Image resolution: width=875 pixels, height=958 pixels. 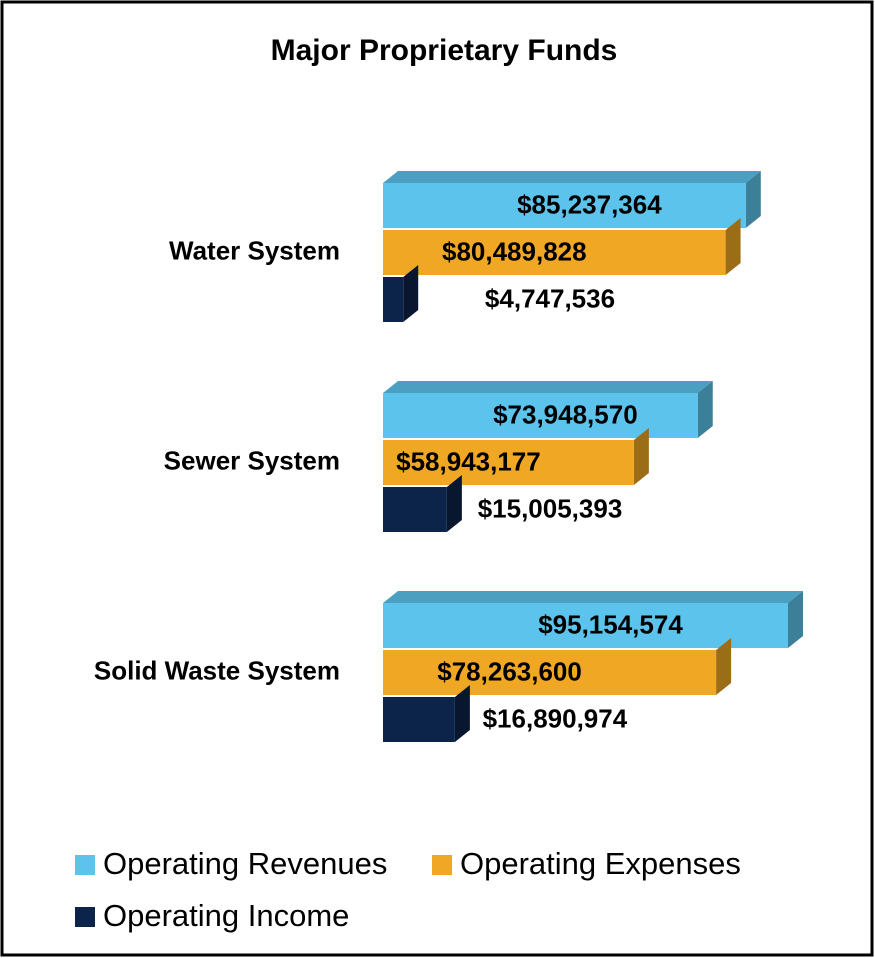 I want to click on data-label: $58,943,177, so click(x=468, y=461).